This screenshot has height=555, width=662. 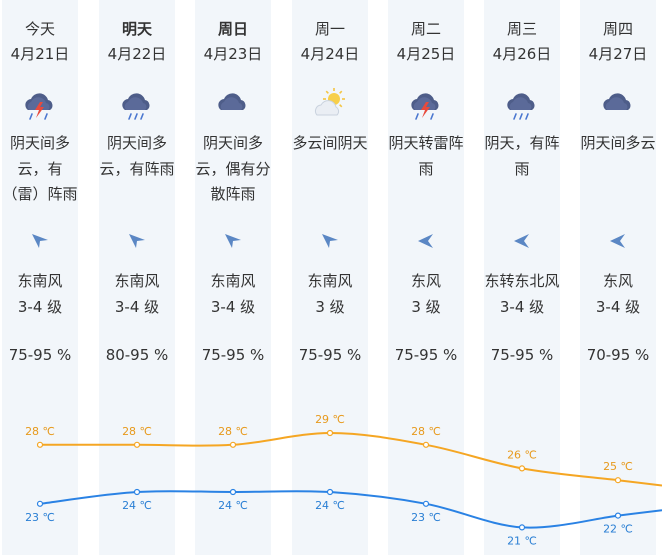 What do you see at coordinates (618, 355) in the screenshot?
I see `humidity-label: 70-95 %` at bounding box center [618, 355].